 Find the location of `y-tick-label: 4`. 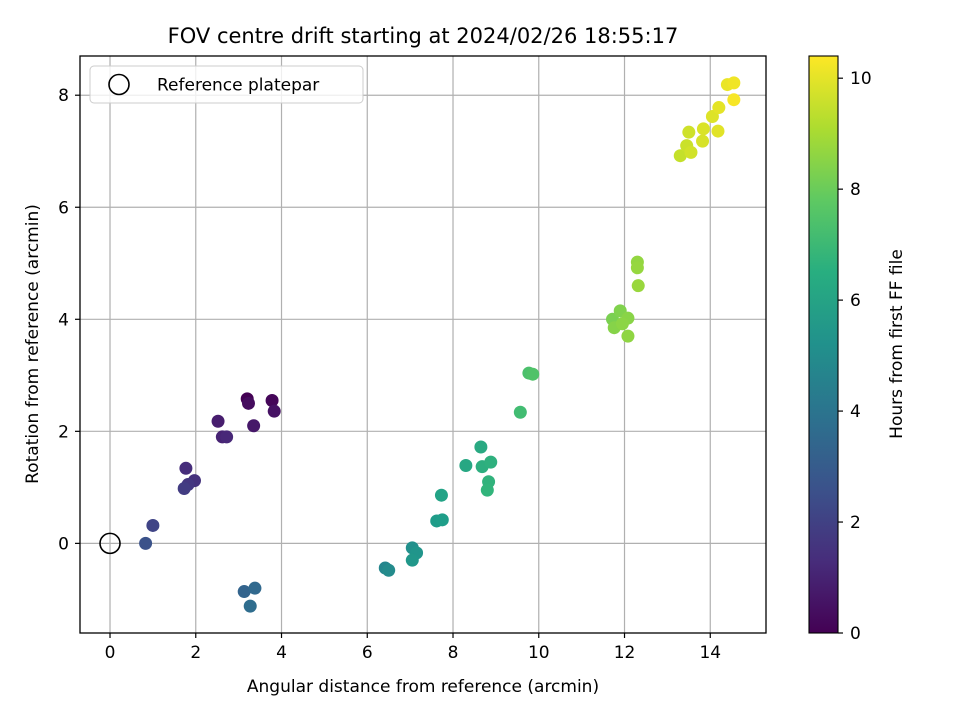

y-tick-label: 4 is located at coordinates (63, 320).